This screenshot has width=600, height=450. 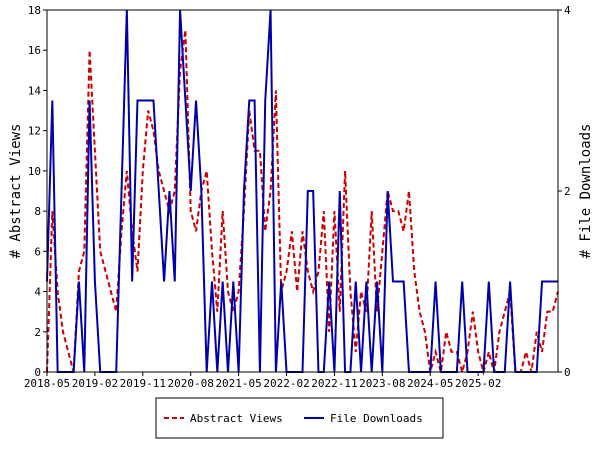 What do you see at coordinates (334, 383) in the screenshot?
I see `x-tick-label: 2022-11` at bounding box center [334, 383].